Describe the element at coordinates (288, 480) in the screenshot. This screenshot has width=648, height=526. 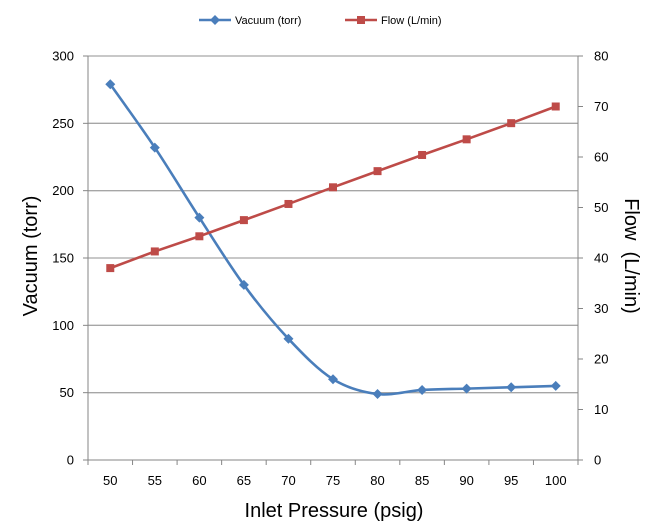
I see `x-tick-label: 70` at that location.